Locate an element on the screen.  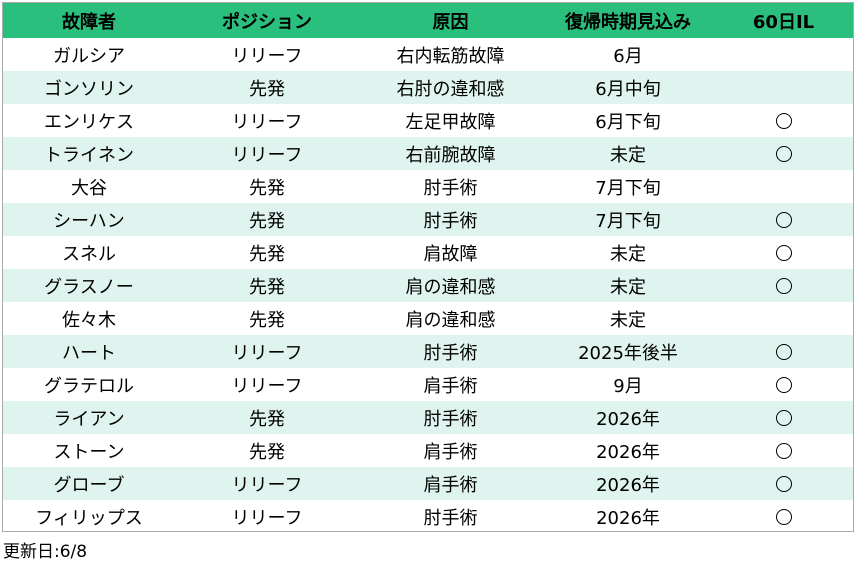
cell-cause: 右内転筋故障 is located at coordinates (450, 56).